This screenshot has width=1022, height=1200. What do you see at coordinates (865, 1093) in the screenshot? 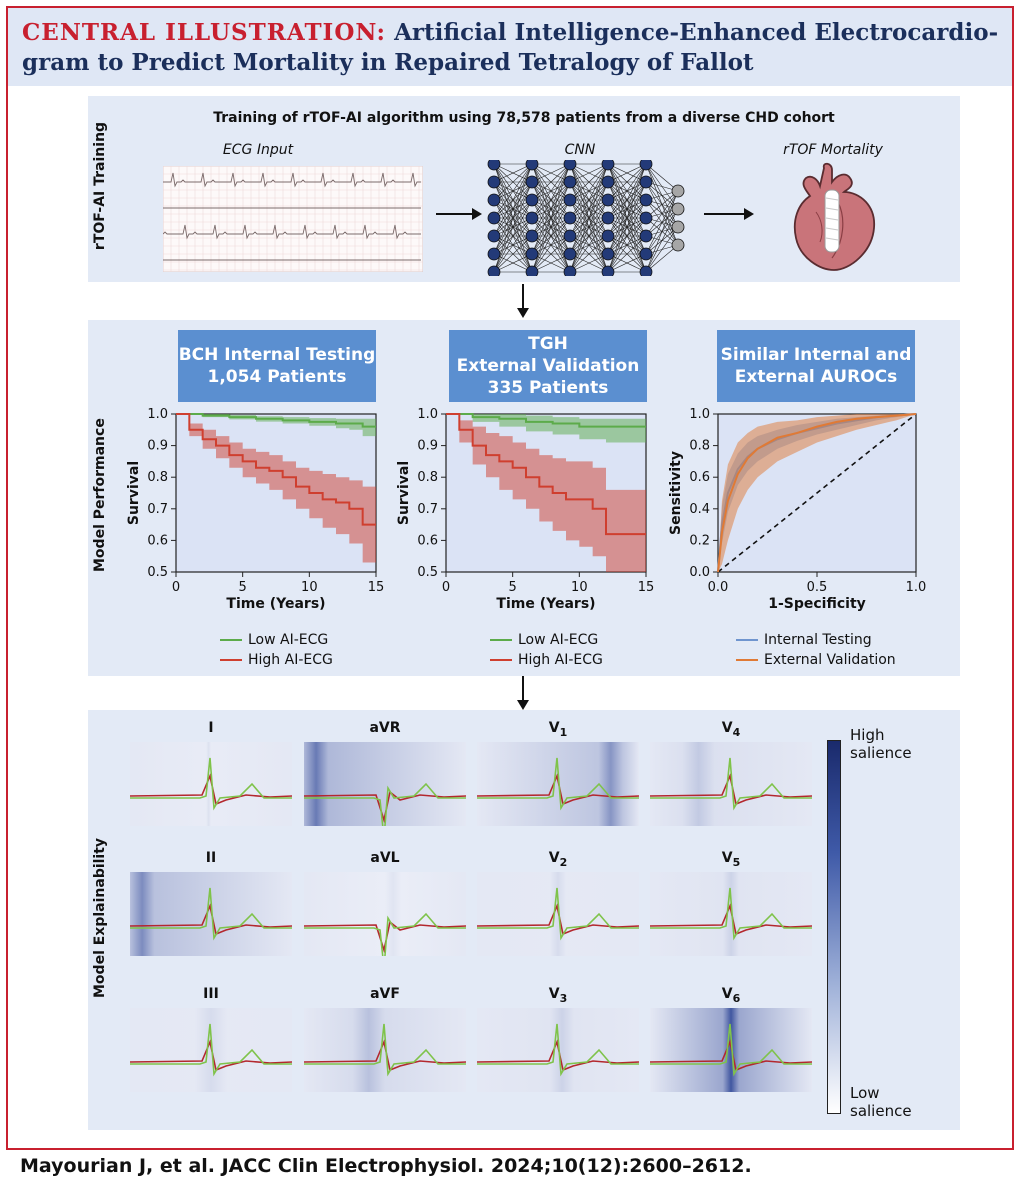
I see `colorbar-low-line1: Low` at bounding box center [865, 1093].